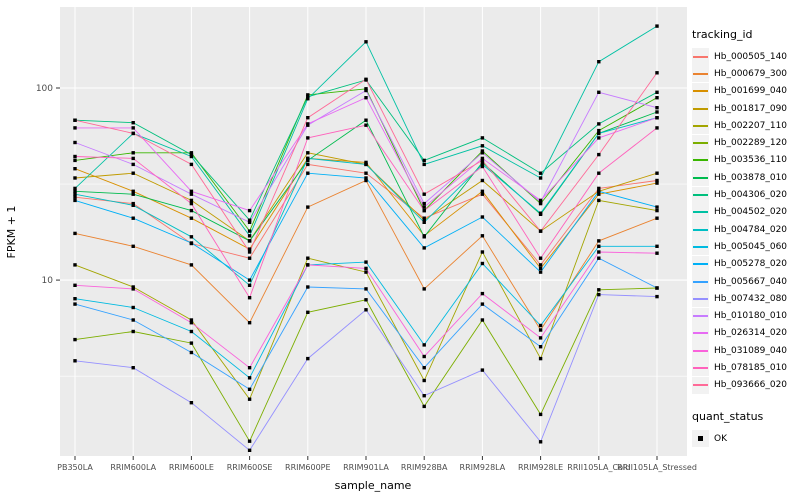 The width and height of the screenshot is (800, 500). What do you see at coordinates (745, 281) in the screenshot?
I see `legend-entry-Hb_005667_040: Hb_005667_040` at bounding box center [745, 281].